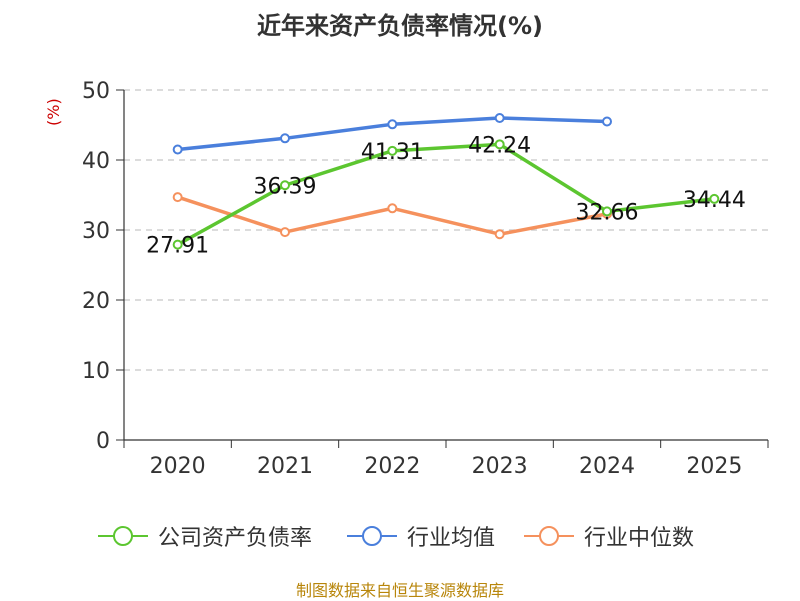 The width and height of the screenshot is (800, 601). I want to click on x-tick-label: 2022, so click(392, 466).